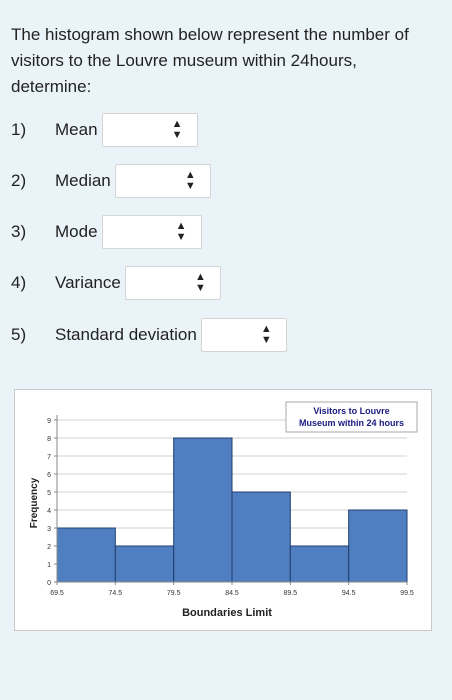 This screenshot has height=700, width=452. What do you see at coordinates (351, 411) in the screenshot?
I see `legend-line-1: Visitors to Louvre` at bounding box center [351, 411].